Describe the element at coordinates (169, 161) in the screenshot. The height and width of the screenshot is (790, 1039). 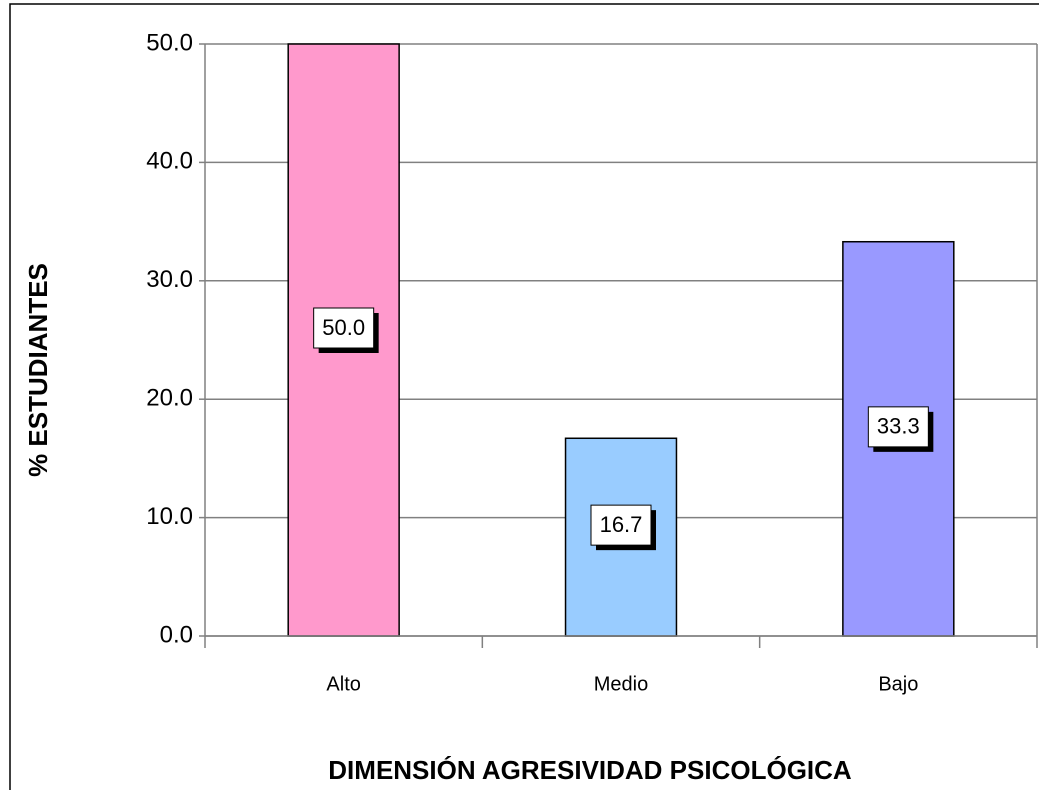
I see `y-tick-label: 40.0` at that location.